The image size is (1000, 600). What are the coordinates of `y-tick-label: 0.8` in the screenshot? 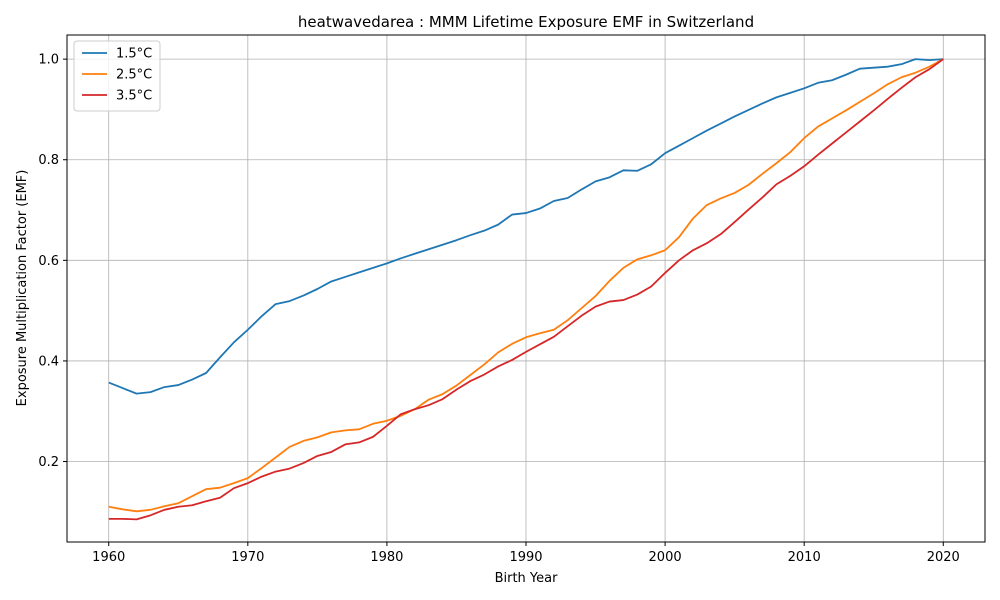 It's located at (48, 160).